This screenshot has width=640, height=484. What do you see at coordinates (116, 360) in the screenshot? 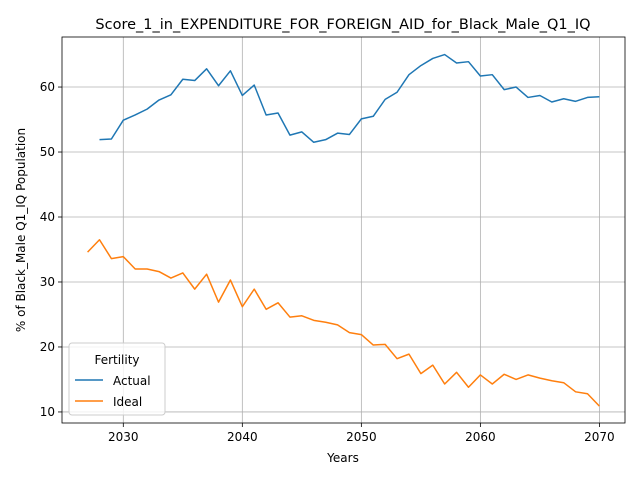
I see `legend-title: Fertility` at bounding box center [116, 360].